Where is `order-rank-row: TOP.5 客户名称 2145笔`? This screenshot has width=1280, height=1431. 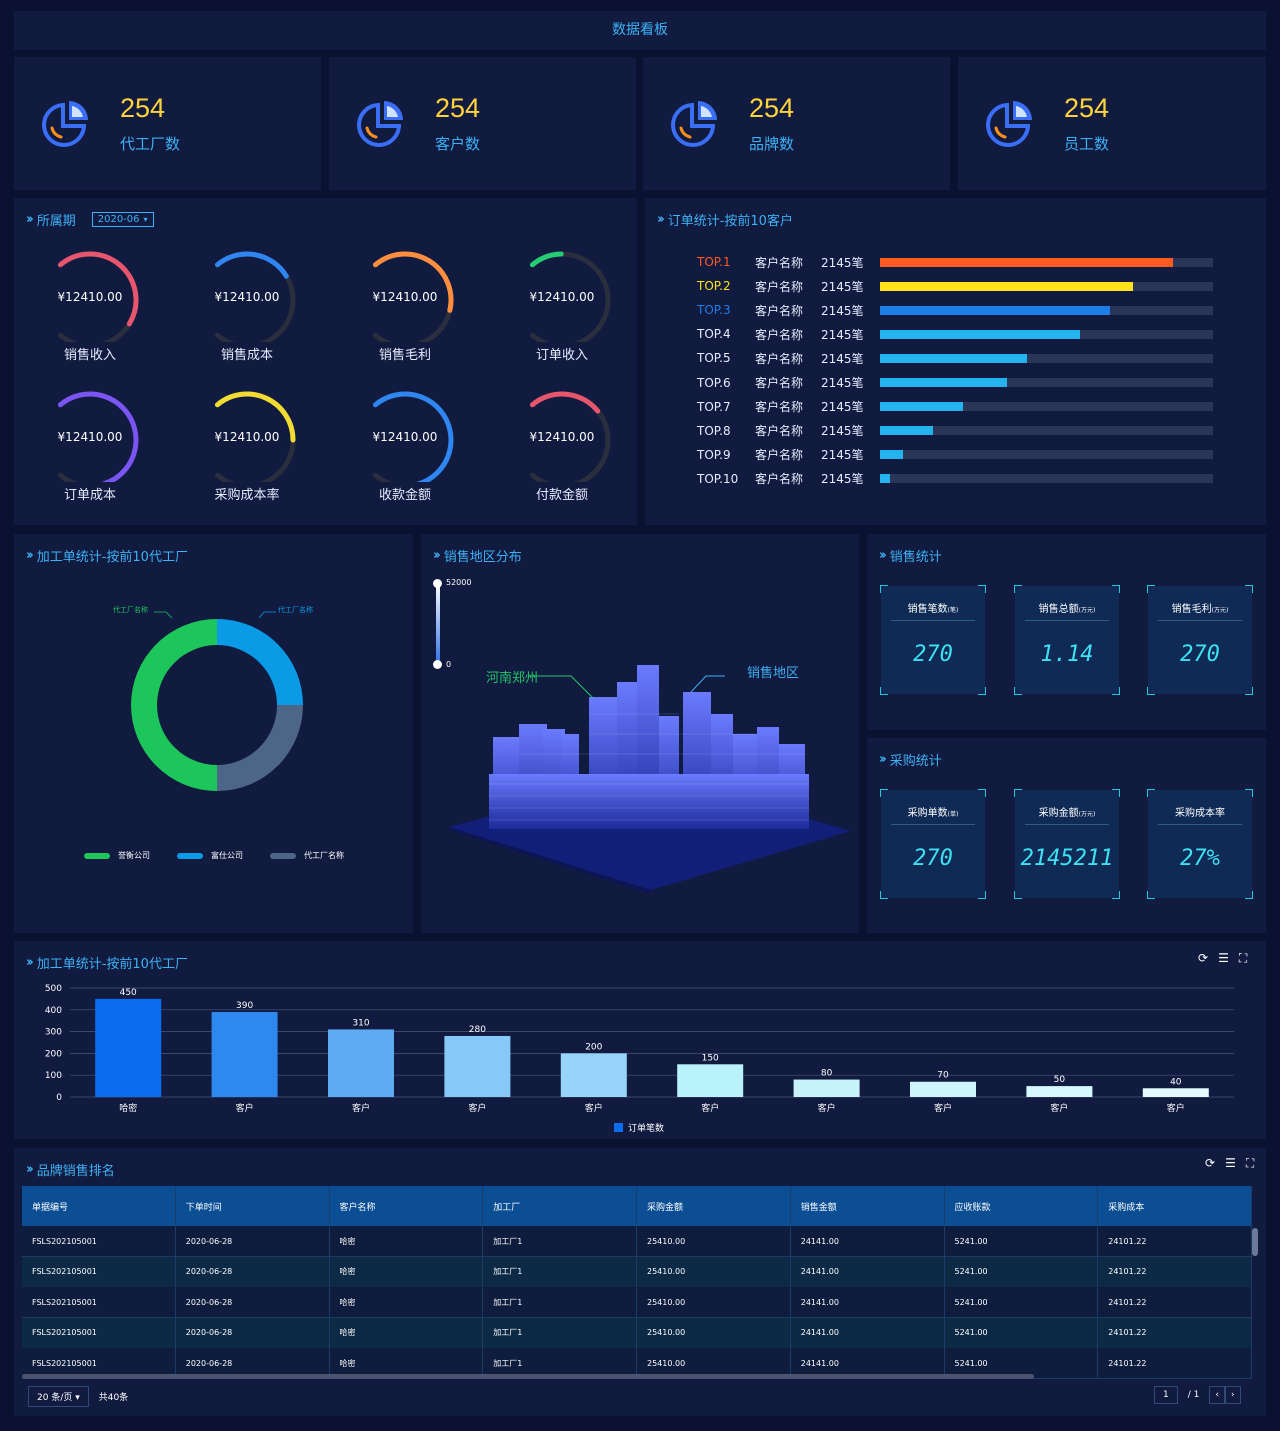
order-rank-row: TOP.5 客户名称 2145笔 is located at coordinates (957, 358).